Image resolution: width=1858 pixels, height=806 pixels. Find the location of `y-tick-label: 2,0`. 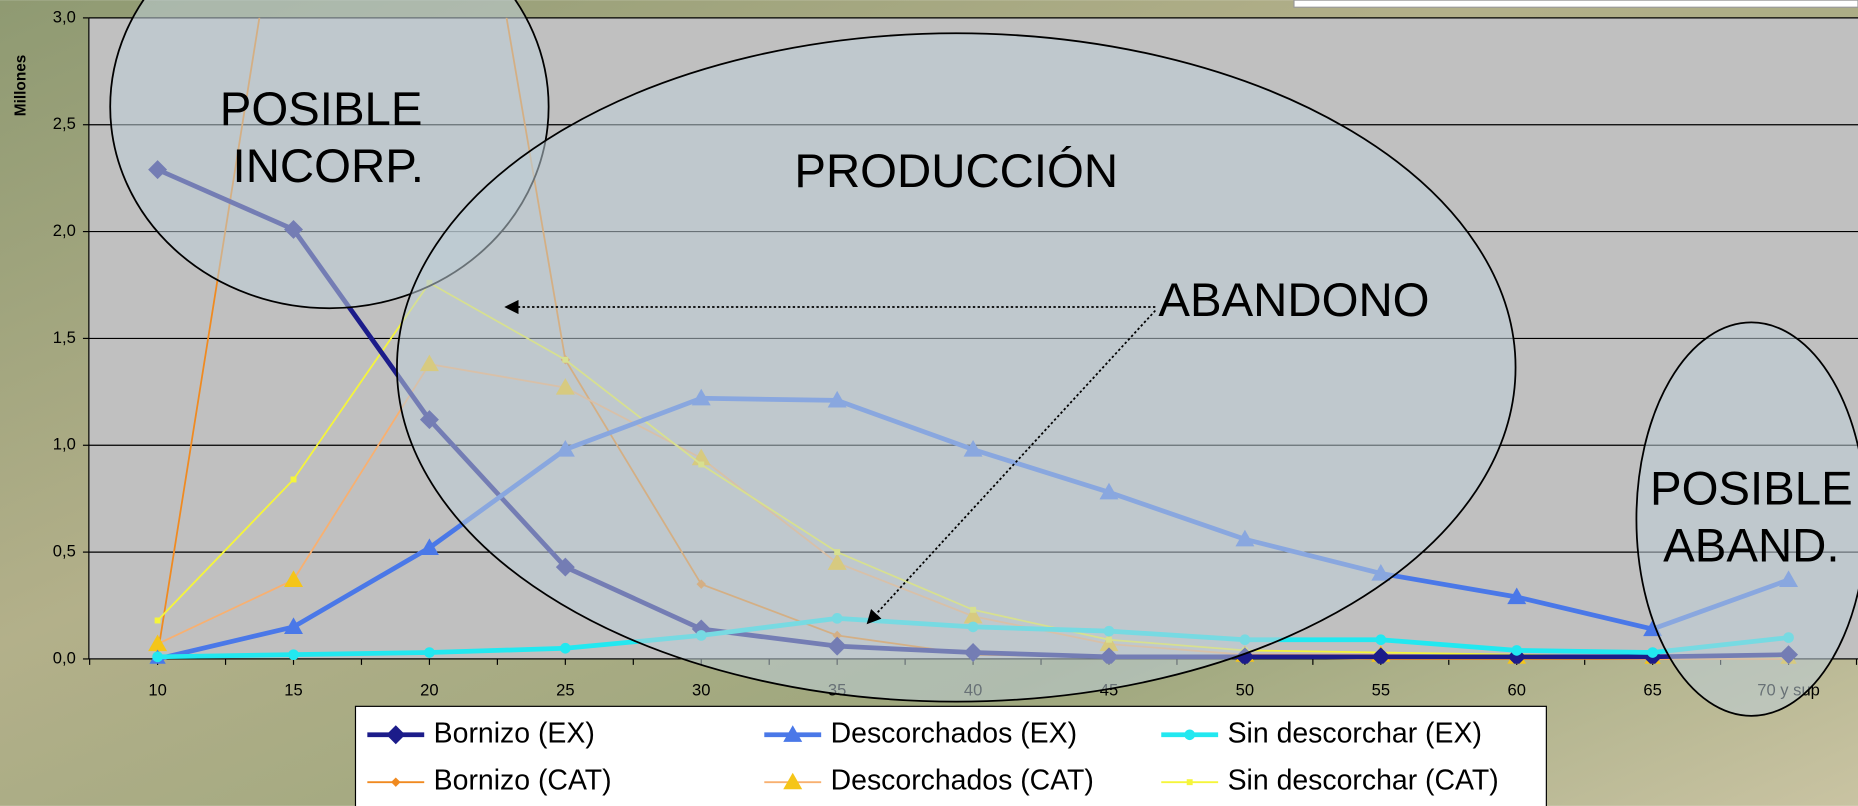

y-tick-label: 2,0 is located at coordinates (64, 230).